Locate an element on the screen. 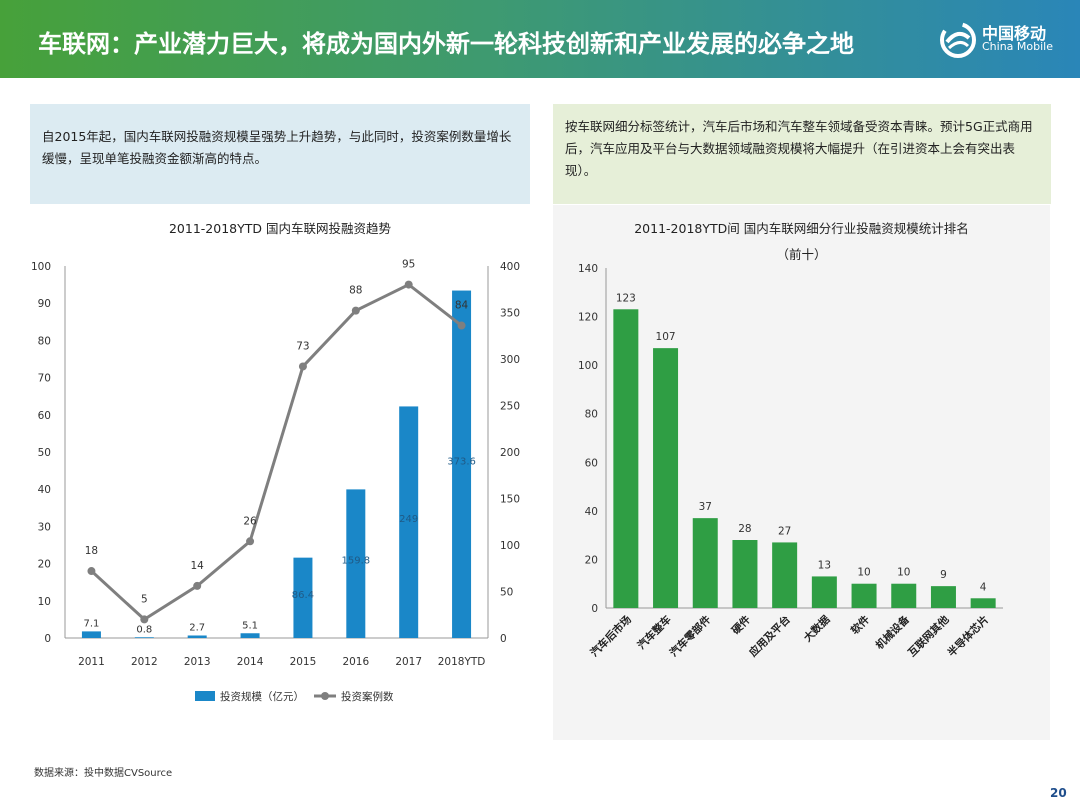  y-tick-label: 100 is located at coordinates (588, 366).